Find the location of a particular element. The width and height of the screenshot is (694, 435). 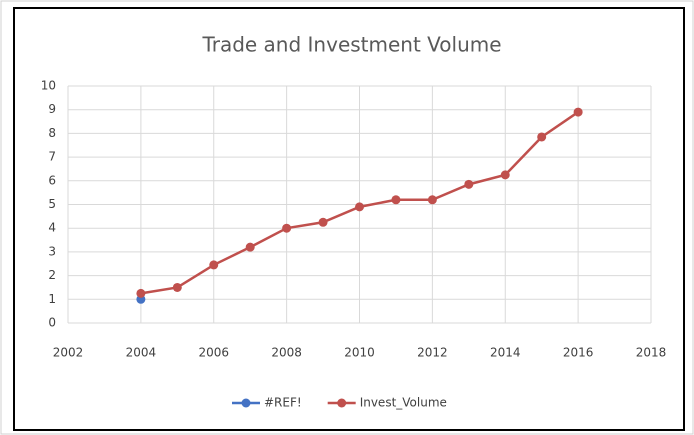

x-tick-label: 2014 is located at coordinates (505, 353).